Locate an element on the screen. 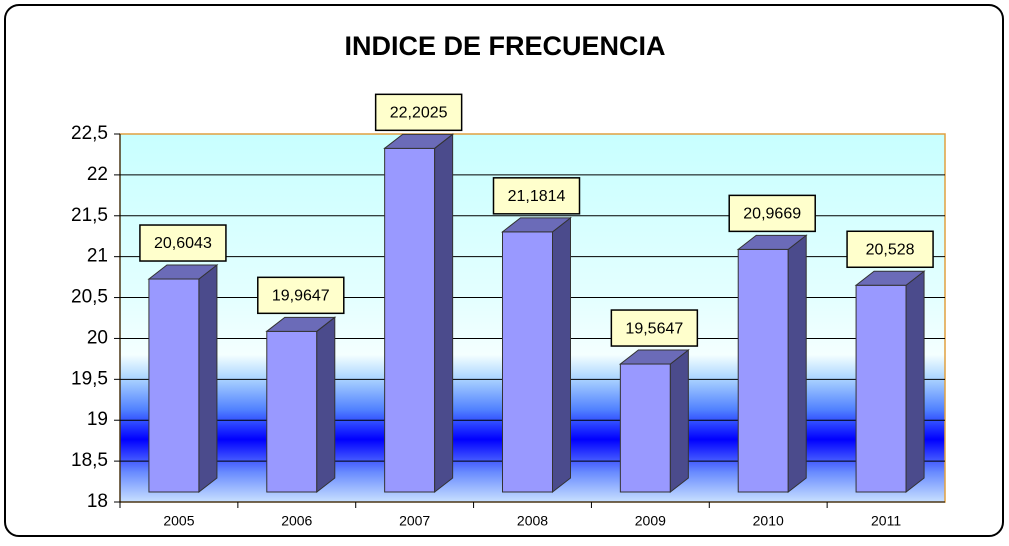  y-tick-label: 19,5 is located at coordinates (89, 378).